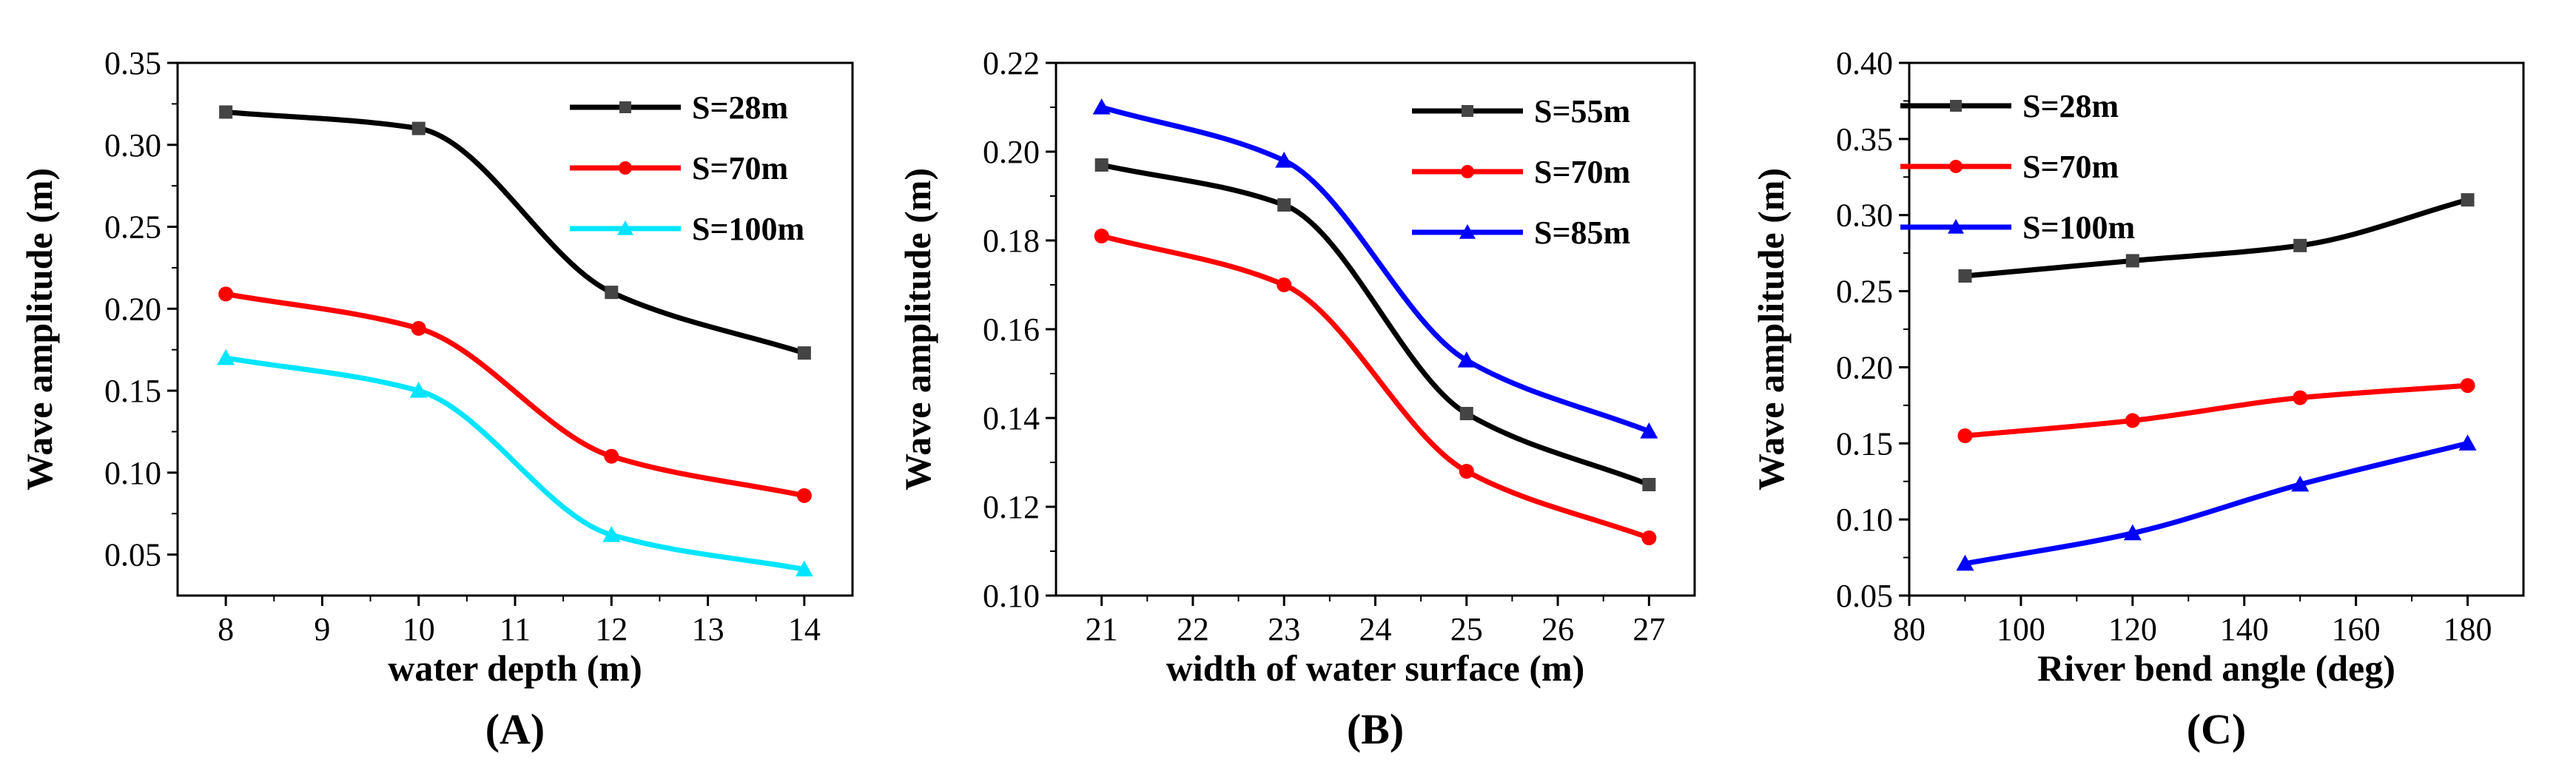  Describe the element at coordinates (322, 629) in the screenshot. I see `x-tick-label: 9` at that location.